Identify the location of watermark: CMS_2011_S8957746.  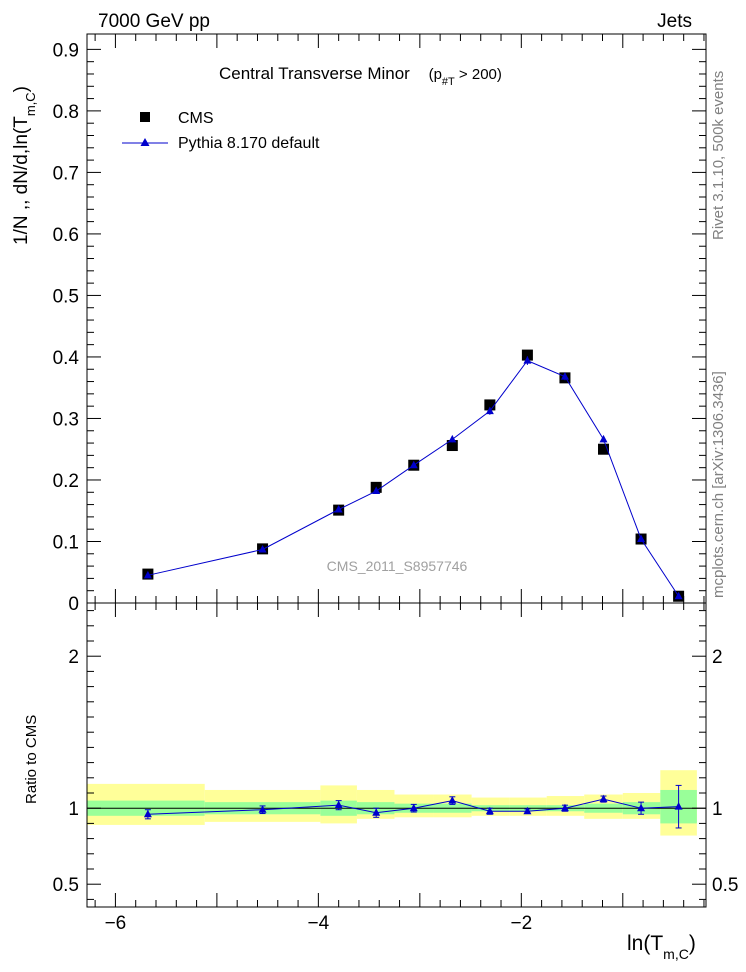
(397, 566).